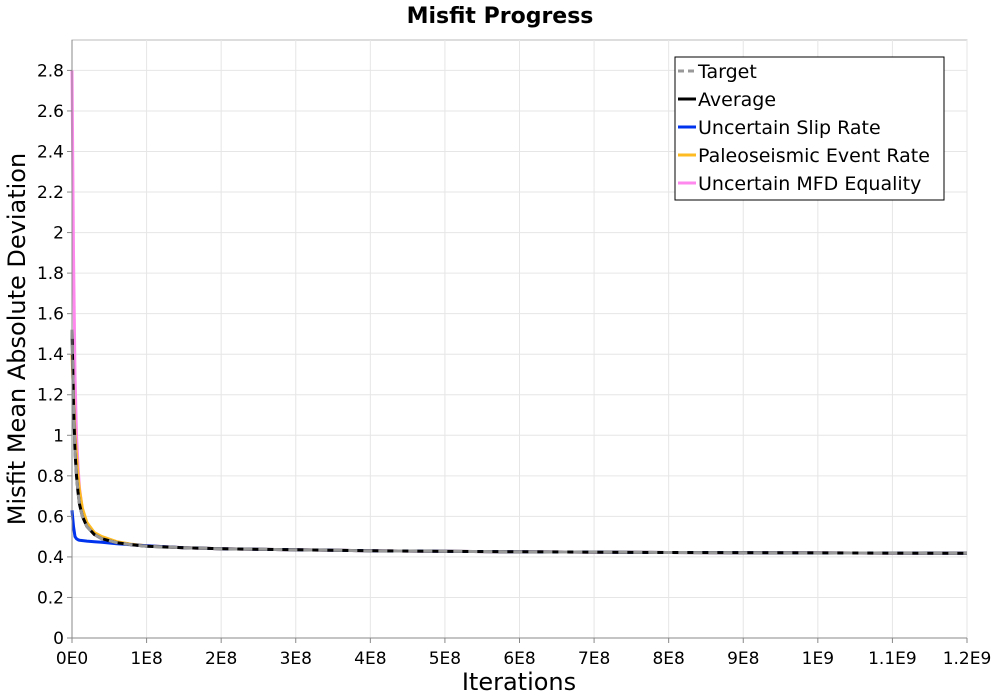  I want to click on y-tick-label: 1, so click(58, 436).